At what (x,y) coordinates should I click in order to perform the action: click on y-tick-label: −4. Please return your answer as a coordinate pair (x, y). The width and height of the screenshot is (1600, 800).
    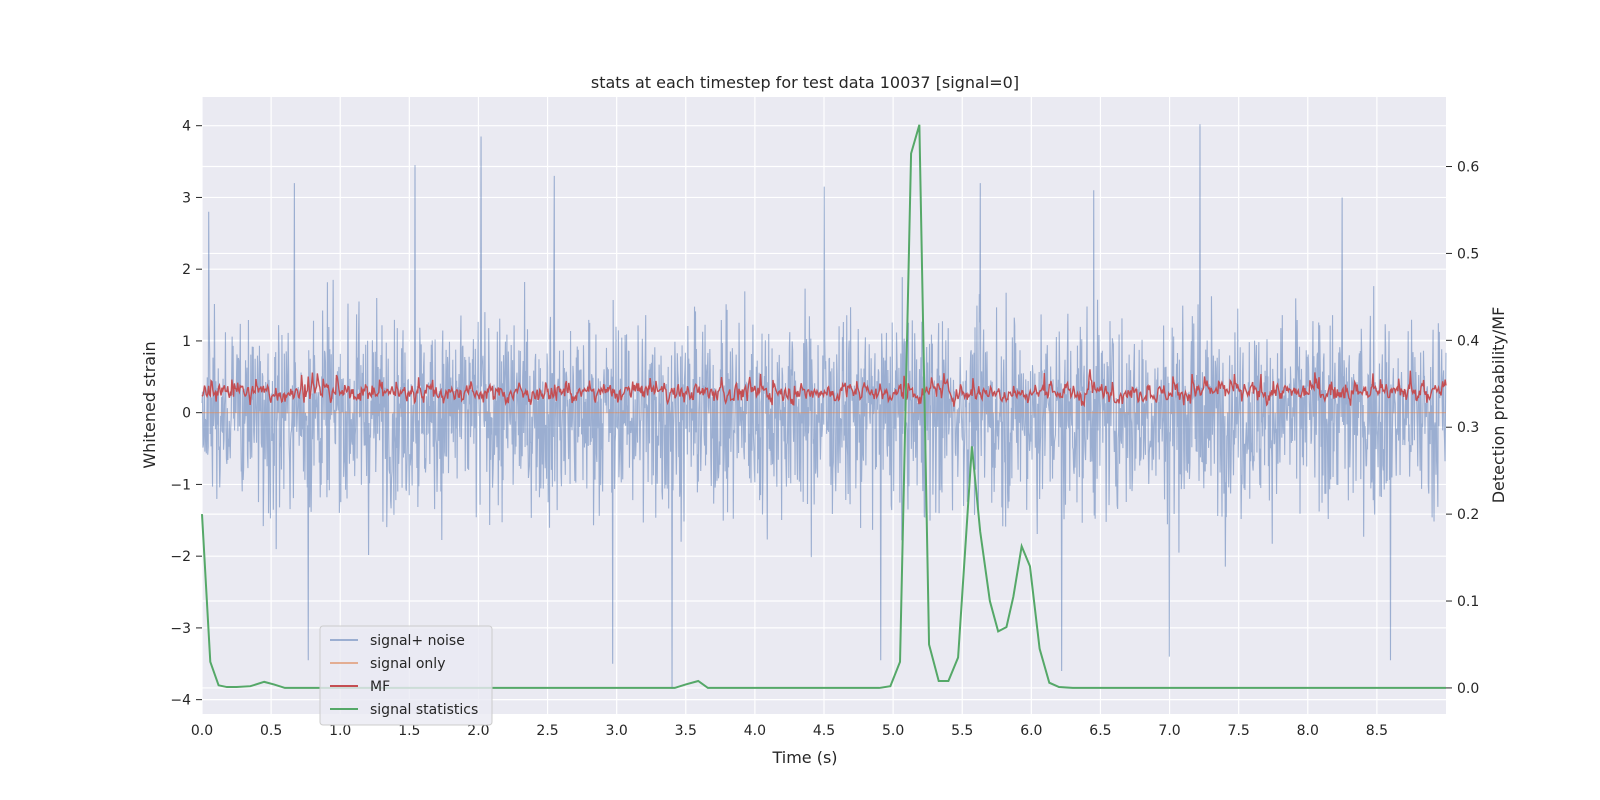
    Looking at the image, I should click on (180, 701).